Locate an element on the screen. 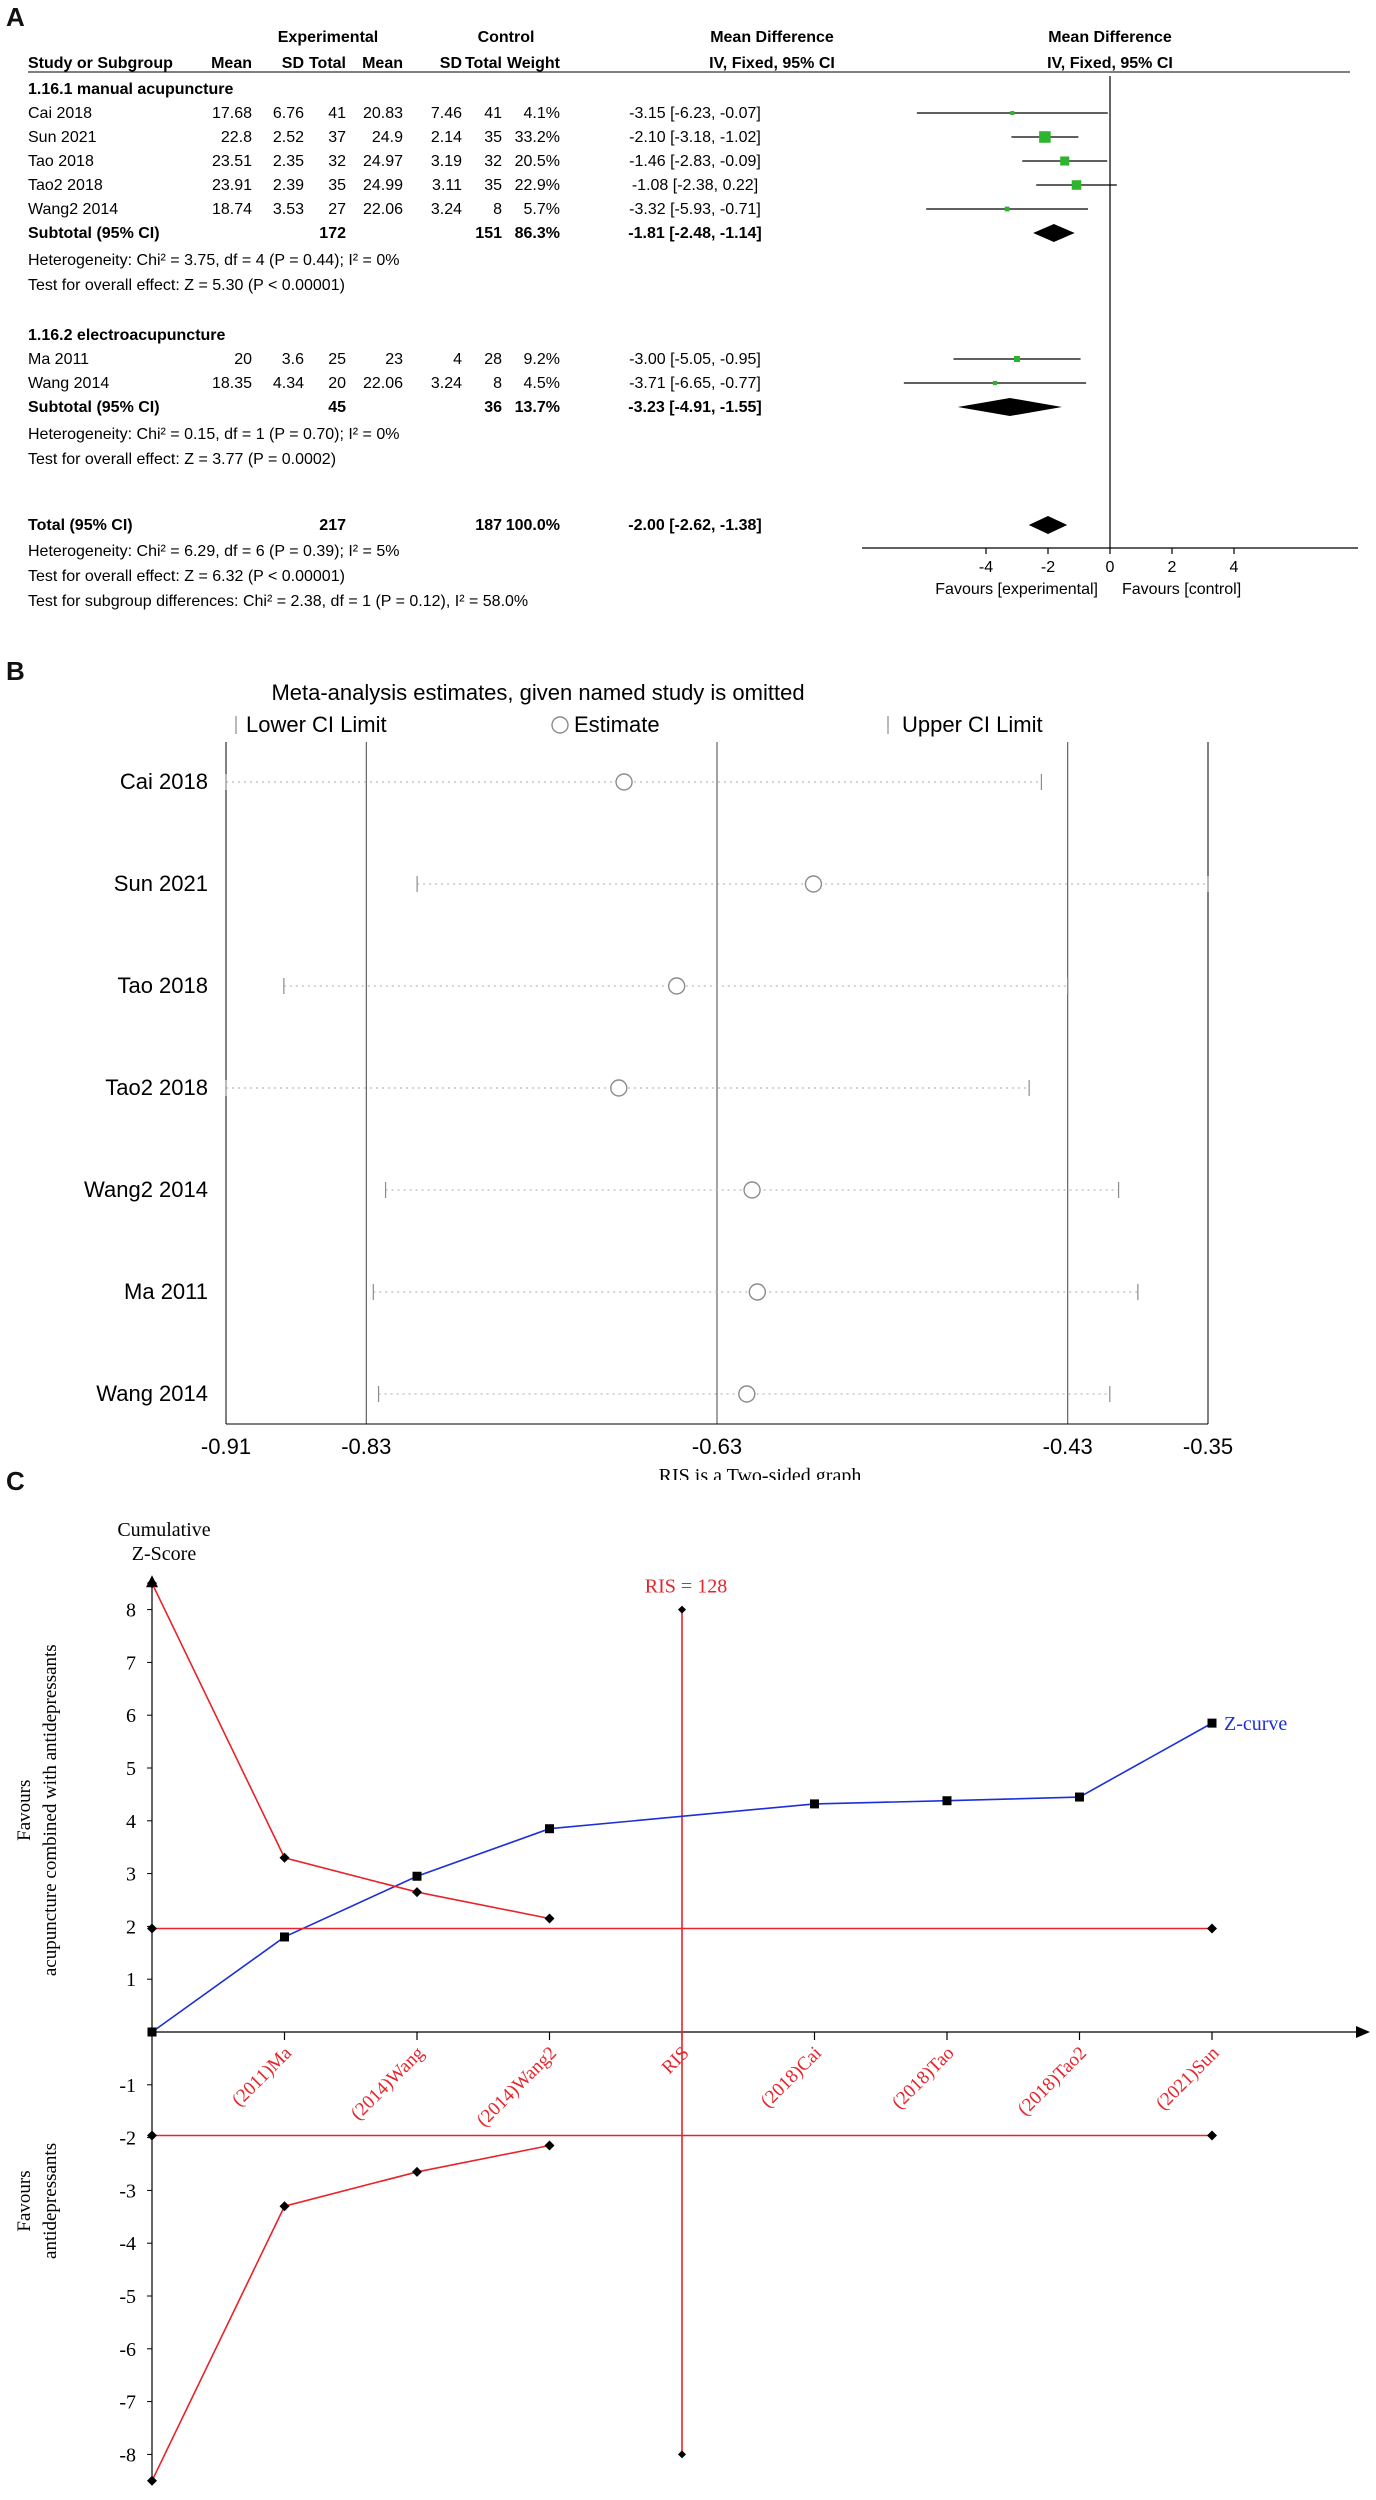 This screenshot has width=1376, height=2500. cell-ci: -1.08 [-2.38, 0.22] is located at coordinates (695, 185).